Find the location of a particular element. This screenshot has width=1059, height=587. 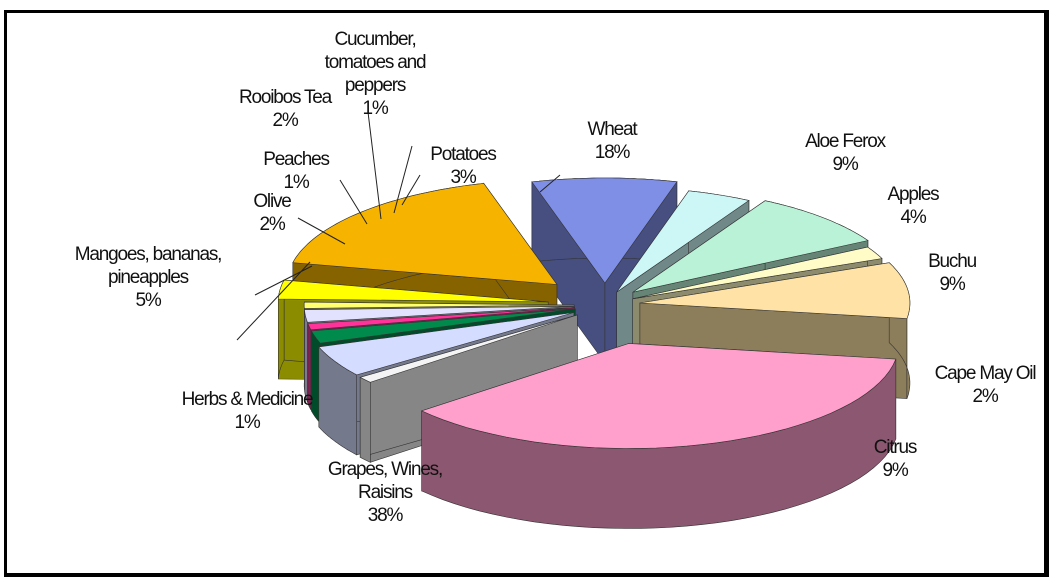

slice-label: Citrus 9% is located at coordinates (895, 459).